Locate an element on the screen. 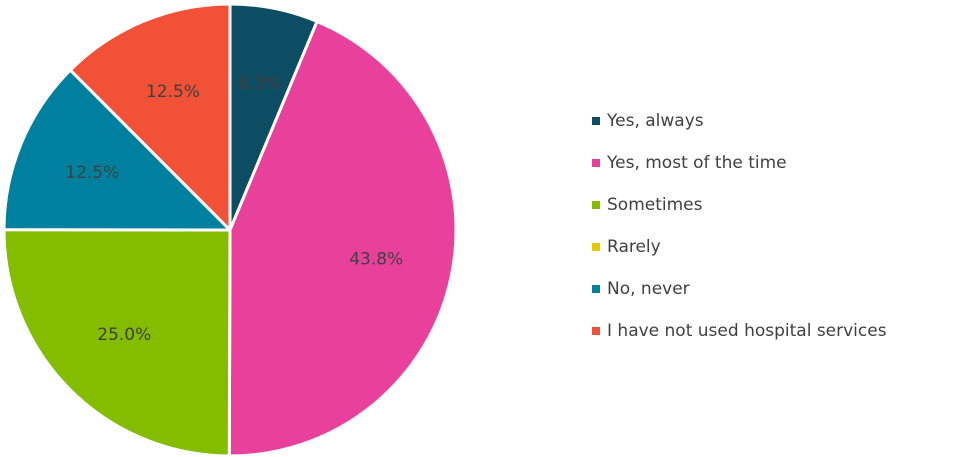 The height and width of the screenshot is (457, 955). legend-item-no-never: No, never is located at coordinates (739, 288).